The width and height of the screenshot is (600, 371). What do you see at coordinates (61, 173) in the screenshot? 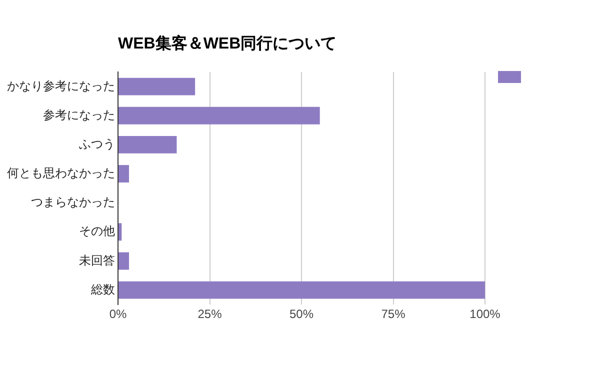
I see `y-tick-label: 何とも思わなかった` at bounding box center [61, 173].